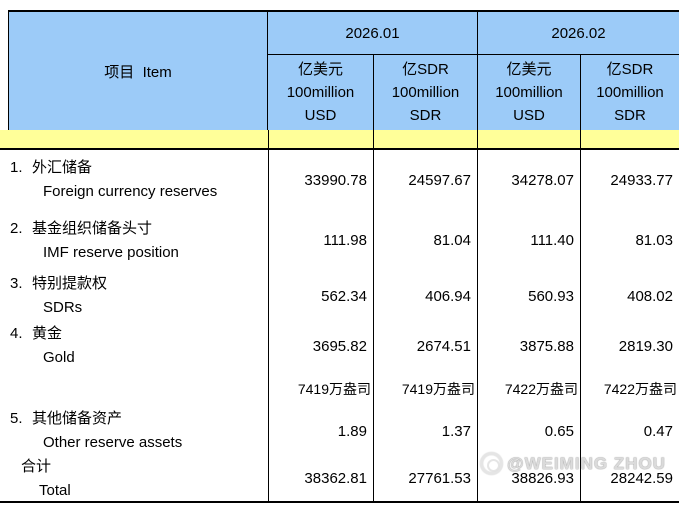 The width and height of the screenshot is (679, 513). Describe the element at coordinates (92, 228) in the screenshot. I see `row-label-cn: 基金组织储备头寸` at that location.